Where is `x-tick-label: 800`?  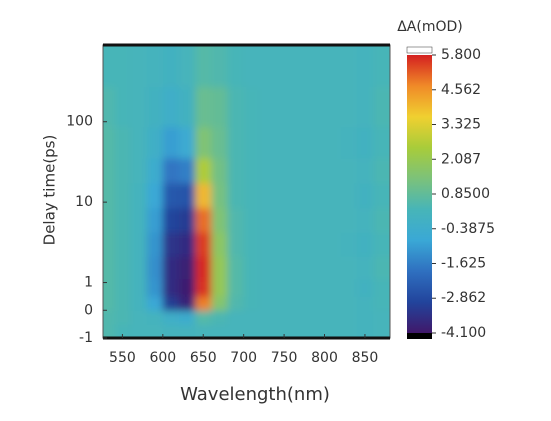
x-tick-label: 800 is located at coordinates (324, 358).